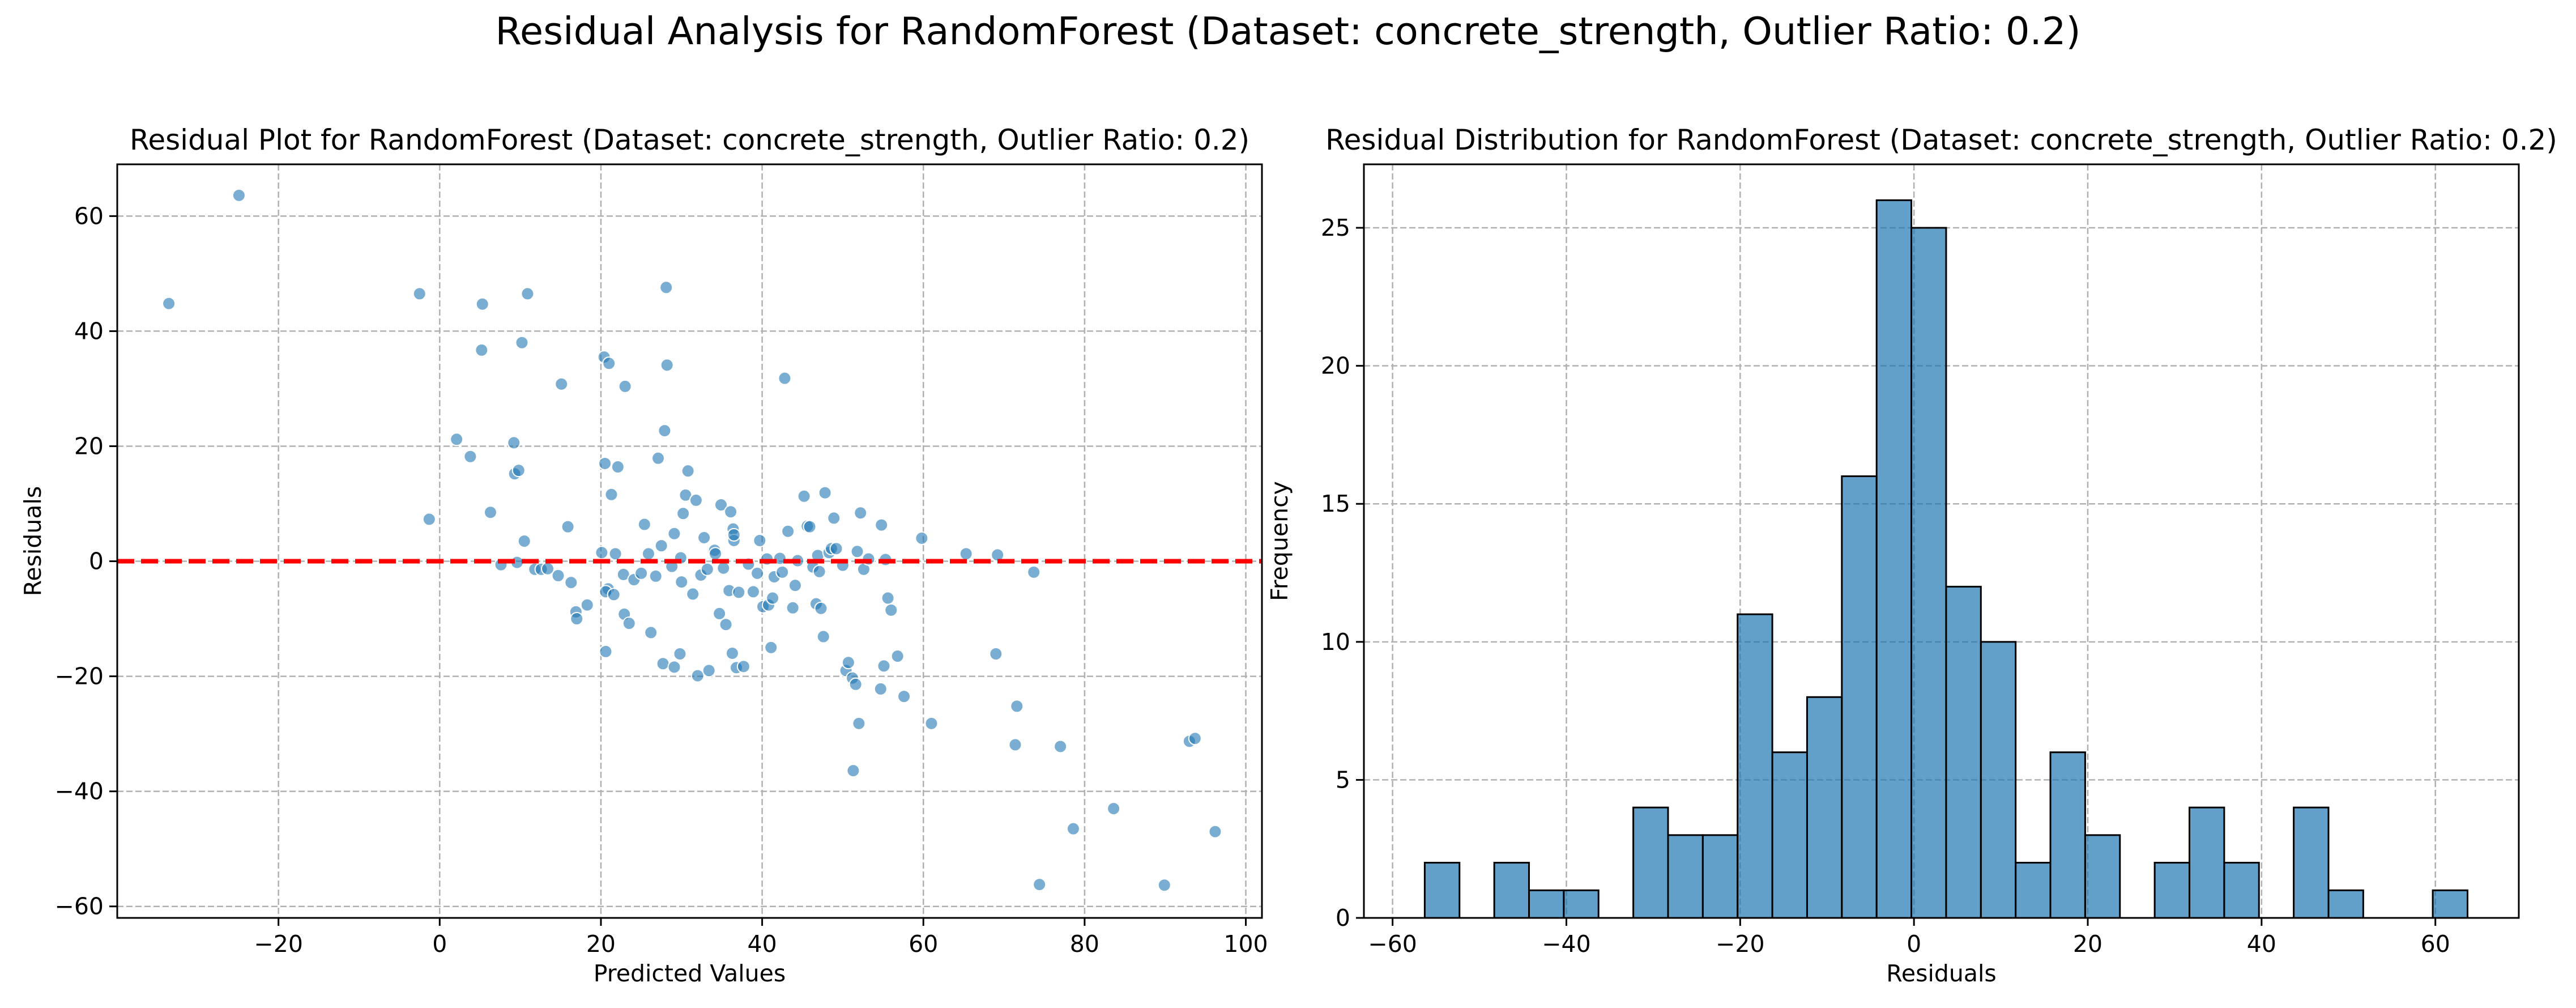  Describe the element at coordinates (439, 944) in the screenshot. I see `s-x-tick-label: 0` at that location.